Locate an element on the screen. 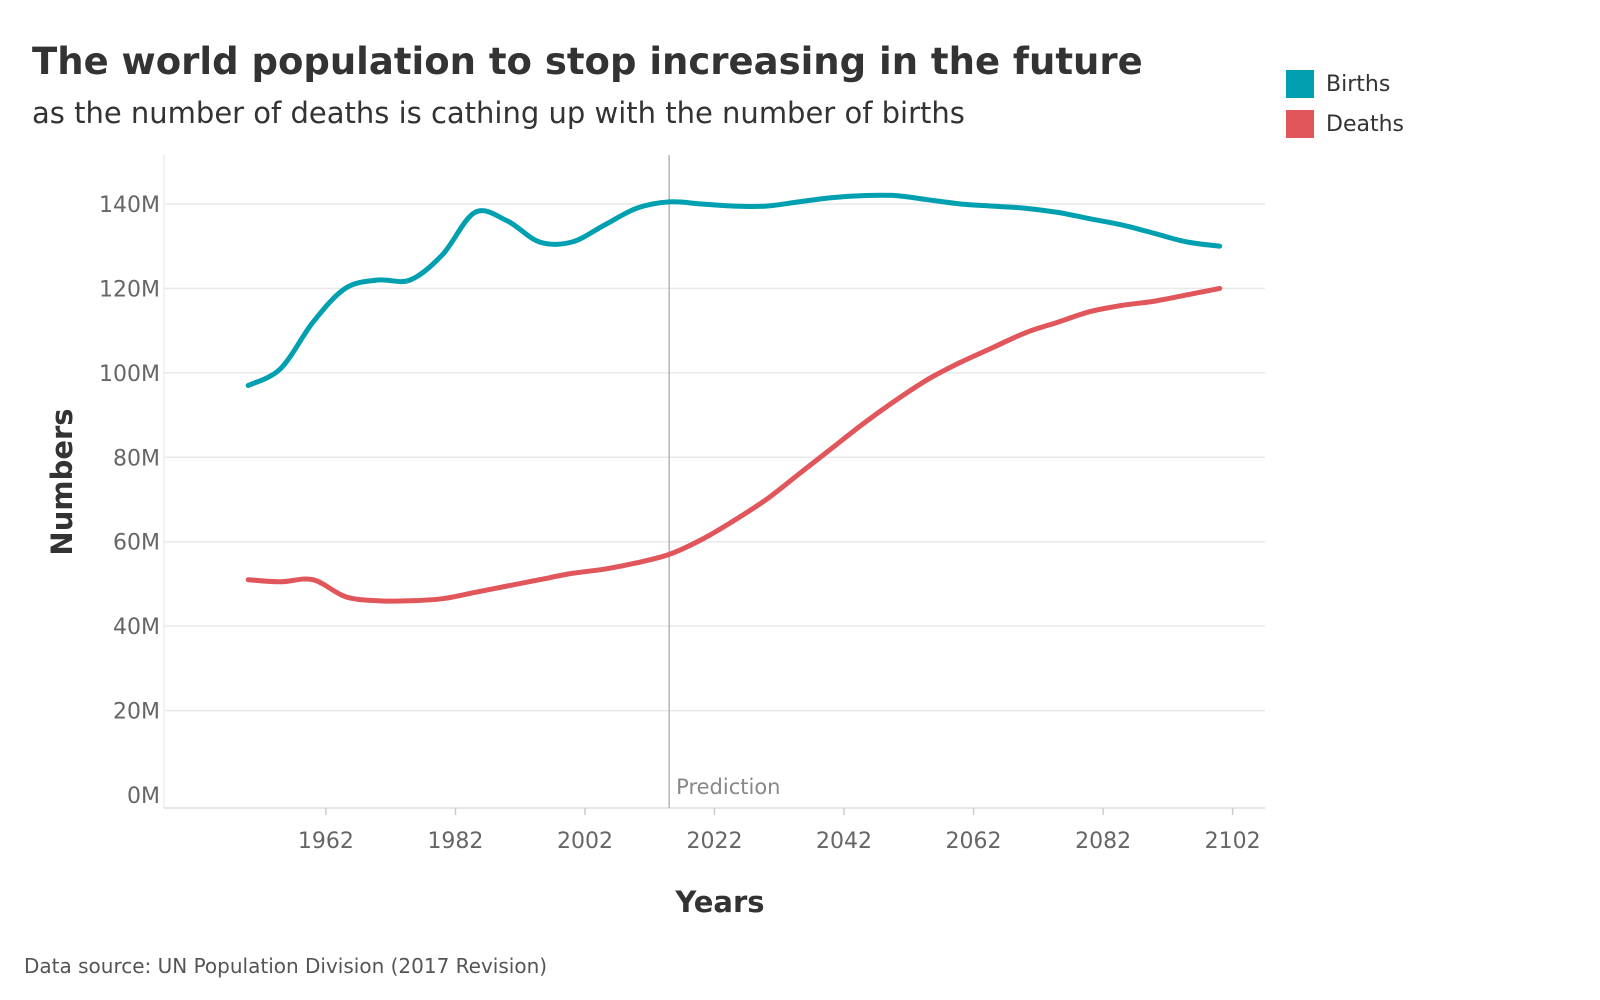 The width and height of the screenshot is (1600, 1000). x-tick-label-2002: 2002 is located at coordinates (585, 841).